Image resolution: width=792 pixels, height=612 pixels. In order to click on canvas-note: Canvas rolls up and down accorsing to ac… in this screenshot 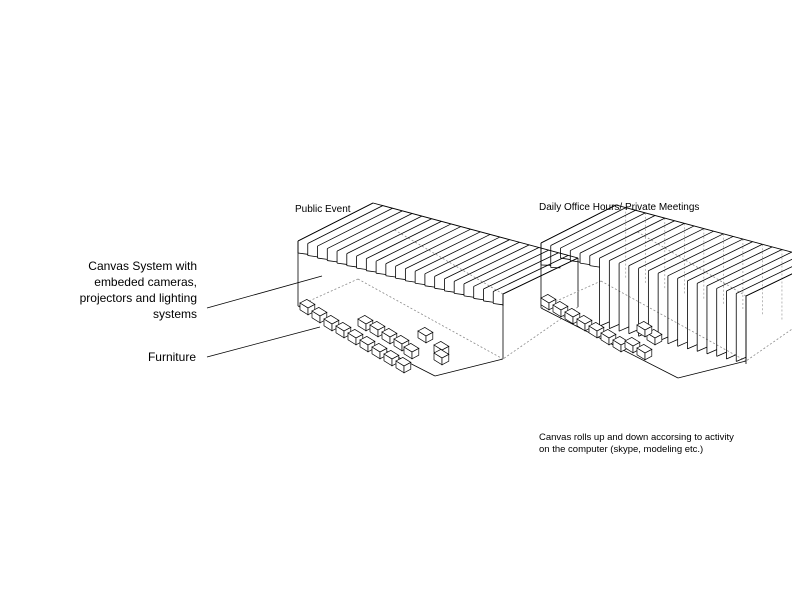, I will do `click(636, 444)`.